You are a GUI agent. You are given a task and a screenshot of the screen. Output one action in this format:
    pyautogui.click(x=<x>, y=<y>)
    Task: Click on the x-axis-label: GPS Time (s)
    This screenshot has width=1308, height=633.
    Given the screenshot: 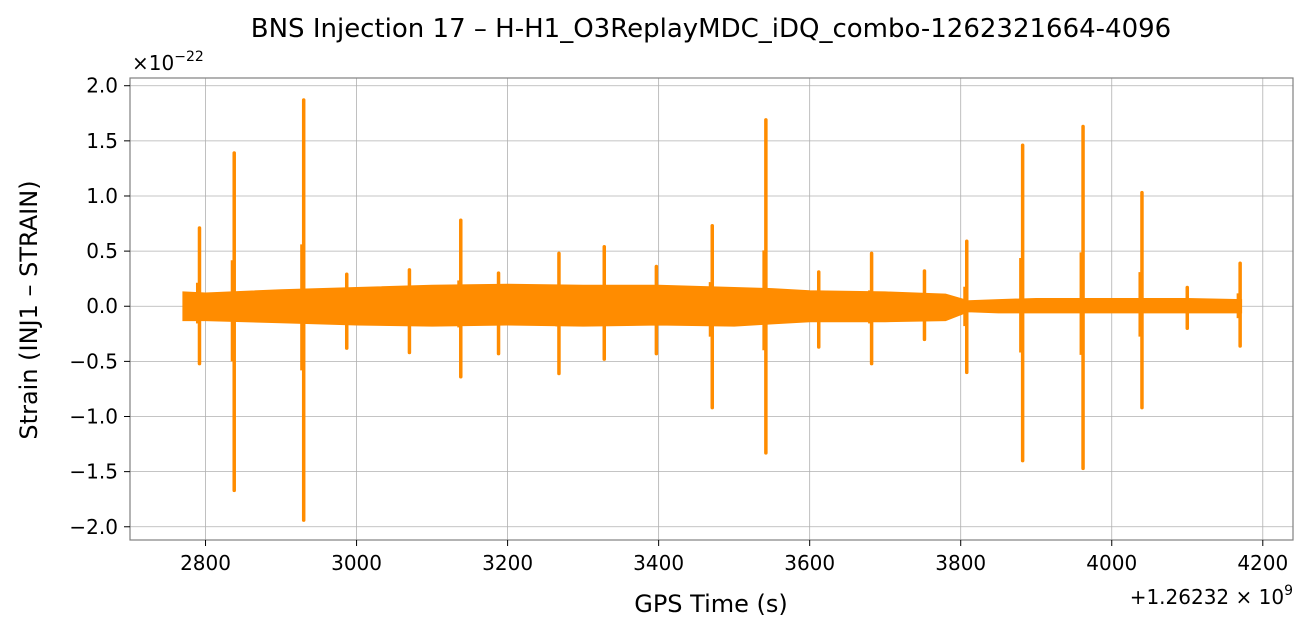 What is the action you would take?
    pyautogui.click(x=711, y=604)
    